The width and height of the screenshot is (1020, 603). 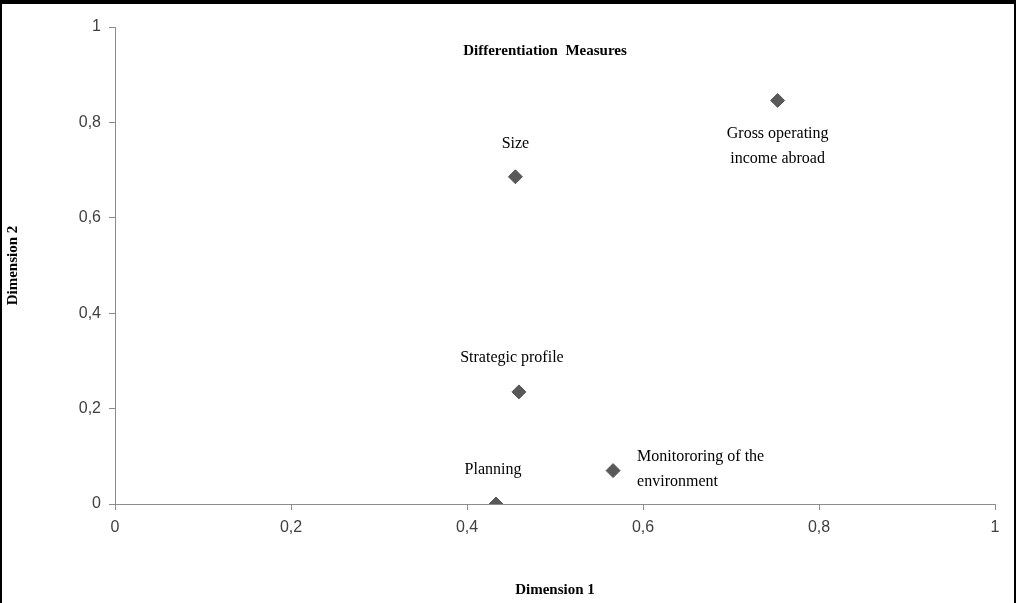 What do you see at coordinates (493, 469) in the screenshot?
I see `annotation: Planning` at bounding box center [493, 469].